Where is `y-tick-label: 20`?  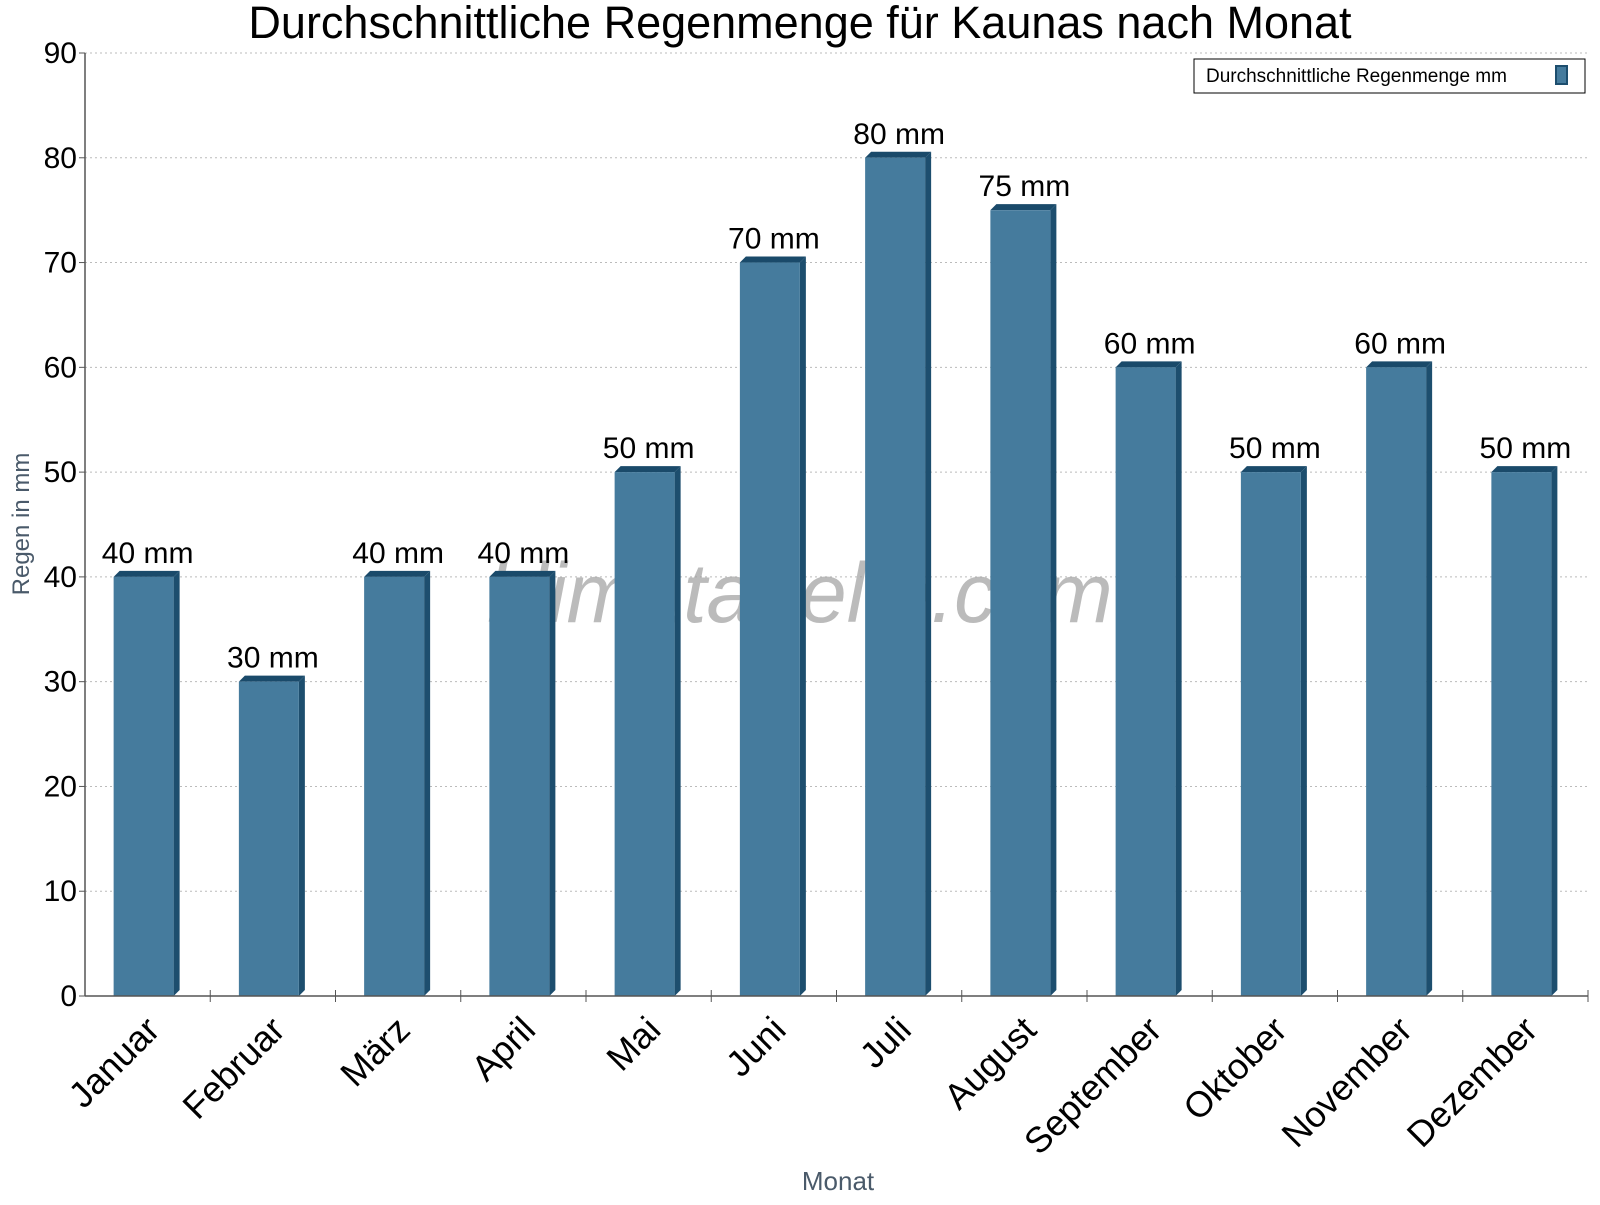 y-tick-label: 20 is located at coordinates (60, 786).